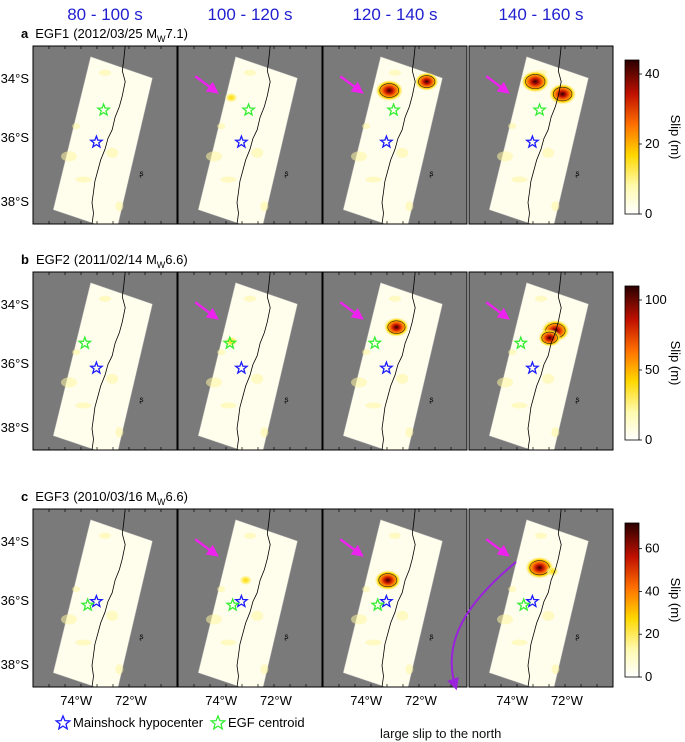  Describe the element at coordinates (25, 33) in the screenshot. I see `row-letter: a` at that location.